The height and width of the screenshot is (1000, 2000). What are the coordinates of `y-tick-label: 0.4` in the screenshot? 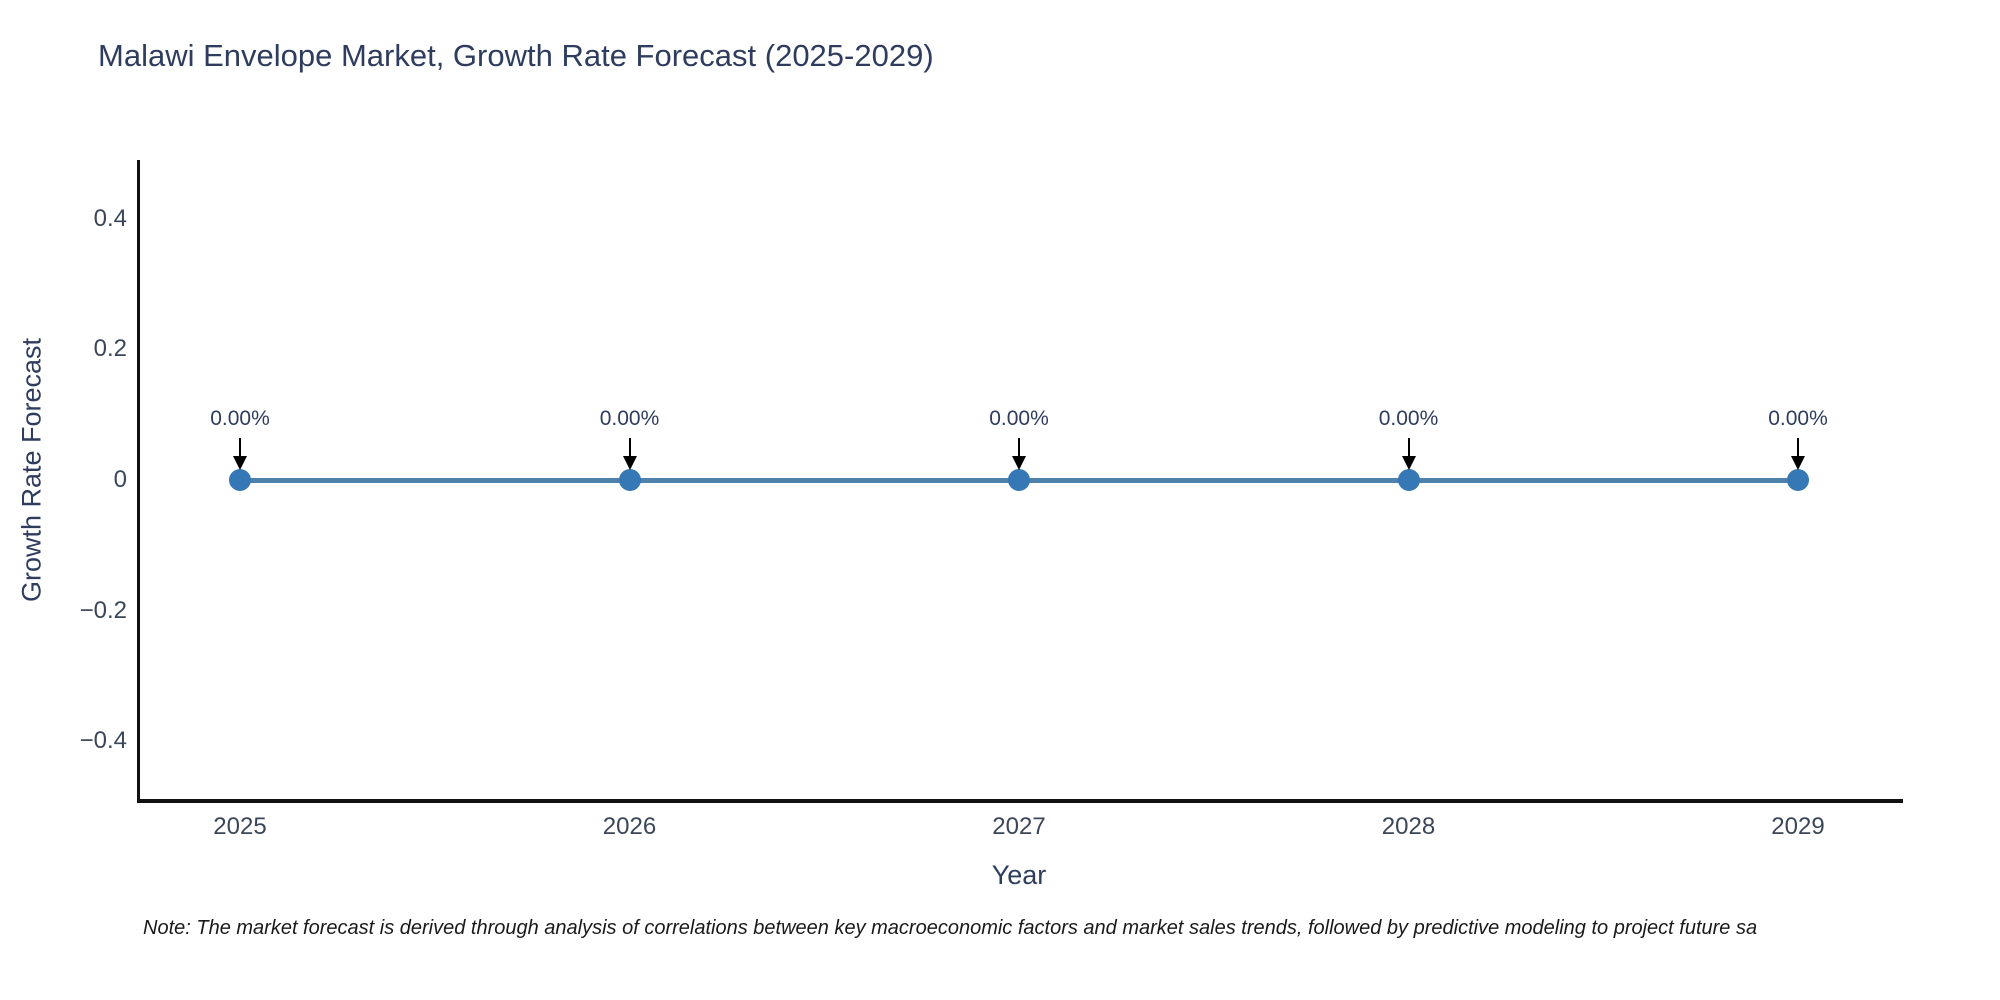 It's located at (110, 218).